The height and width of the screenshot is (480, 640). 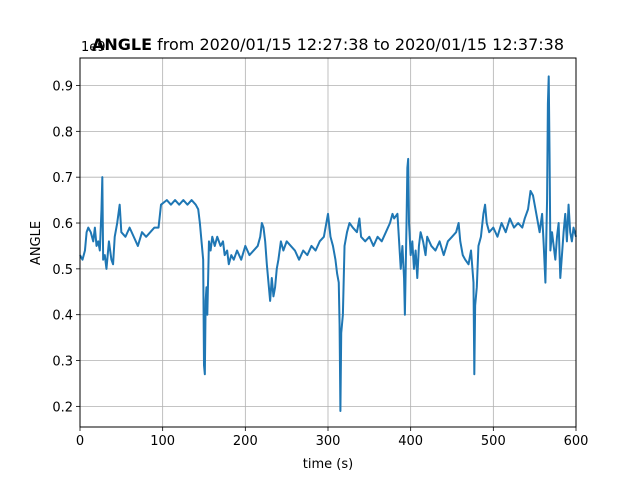 I want to click on x-tick-label: 100, so click(x=162, y=441).